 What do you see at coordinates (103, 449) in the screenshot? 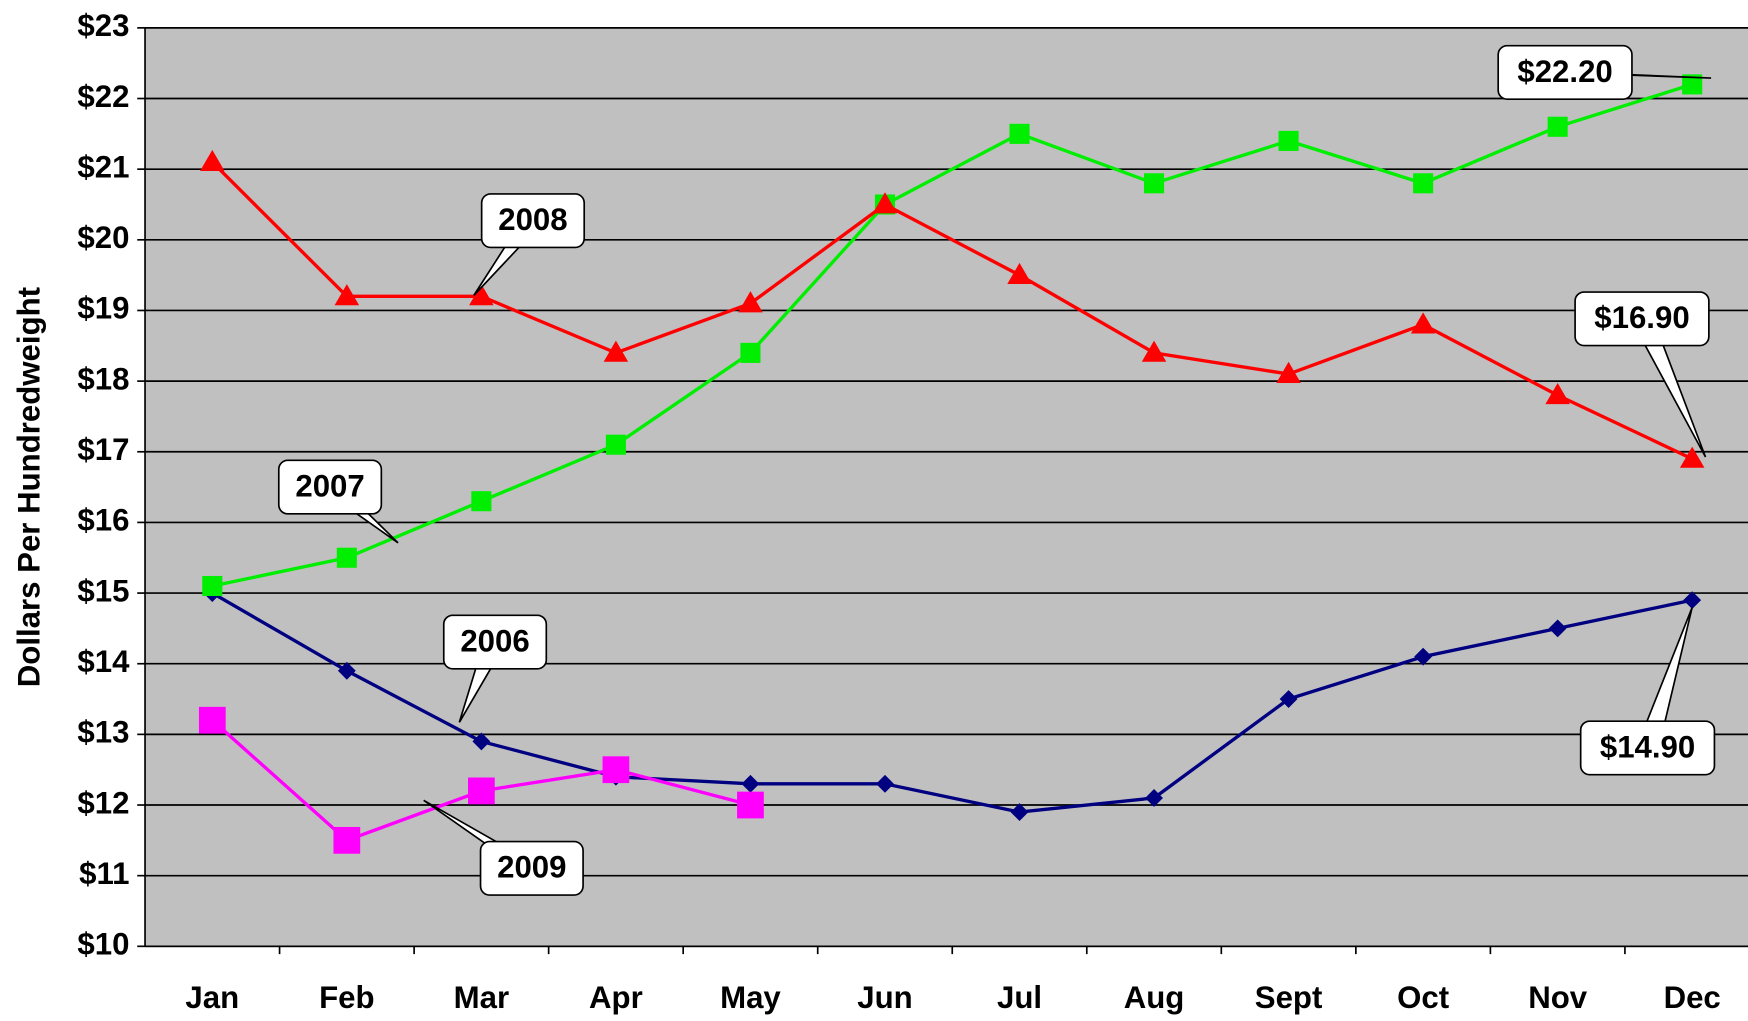
I see `y-tick-label: $17` at bounding box center [103, 449].